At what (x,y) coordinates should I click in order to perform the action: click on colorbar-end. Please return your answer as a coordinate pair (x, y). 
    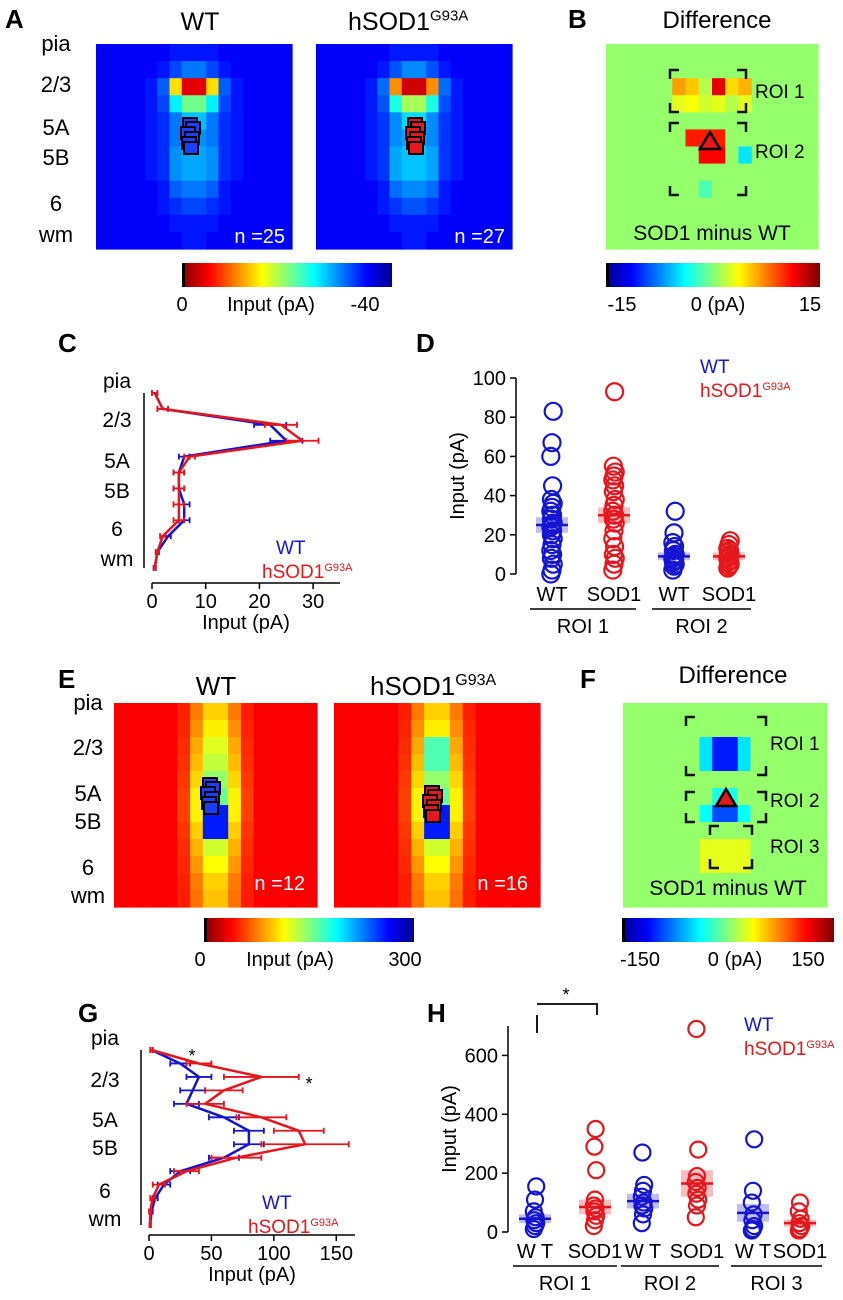
    Looking at the image, I should click on (607, 275).